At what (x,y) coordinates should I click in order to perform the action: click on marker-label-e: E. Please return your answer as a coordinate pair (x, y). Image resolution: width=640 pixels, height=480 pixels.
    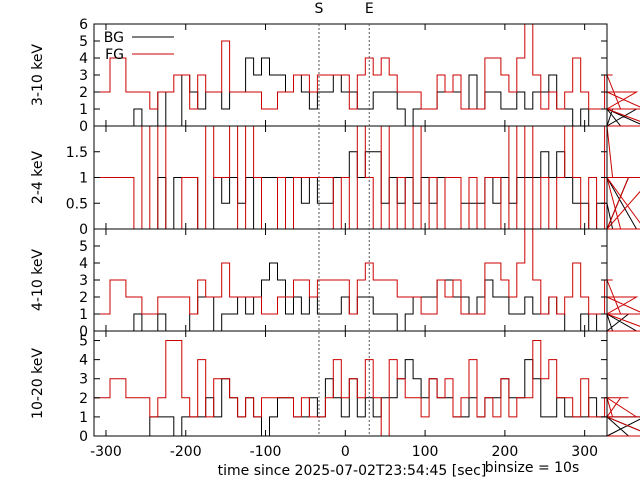
    Looking at the image, I should click on (369, 9).